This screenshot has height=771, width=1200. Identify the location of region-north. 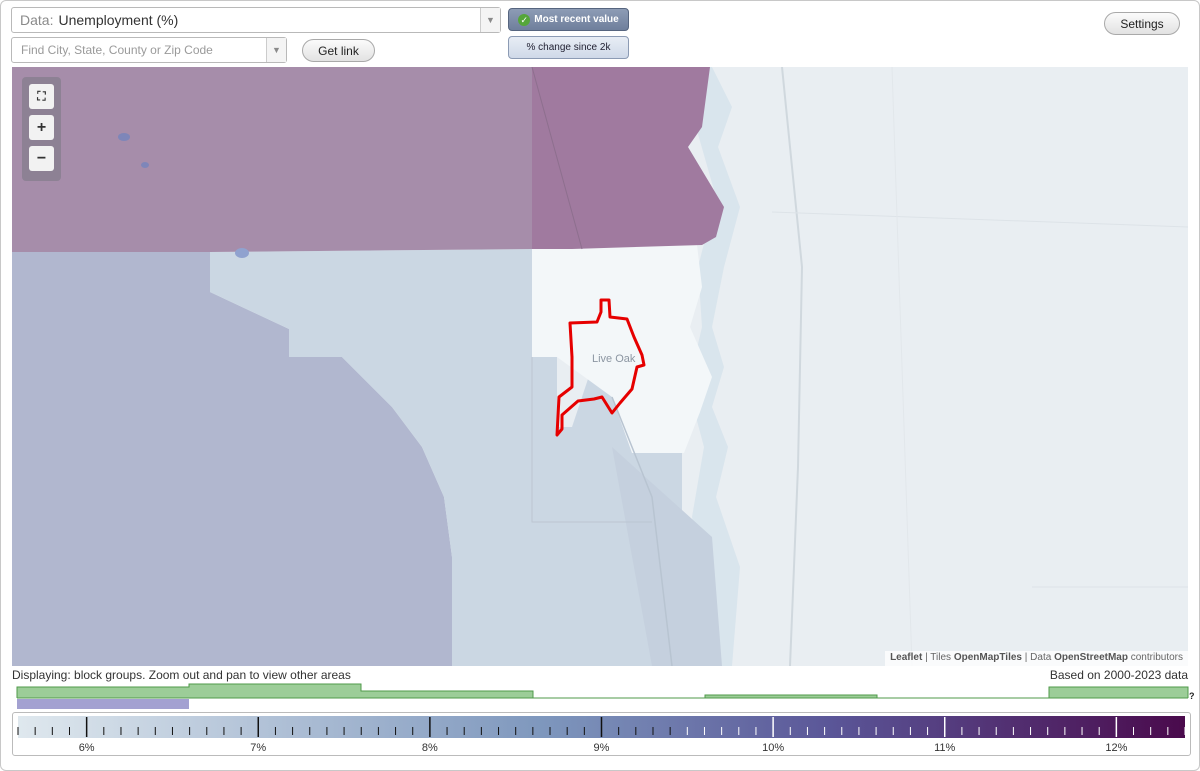
(272, 159).